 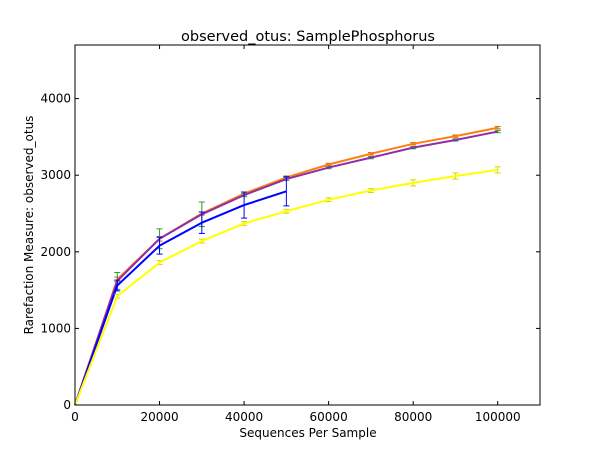 I want to click on y-tick-label: 0, so click(x=67, y=405).